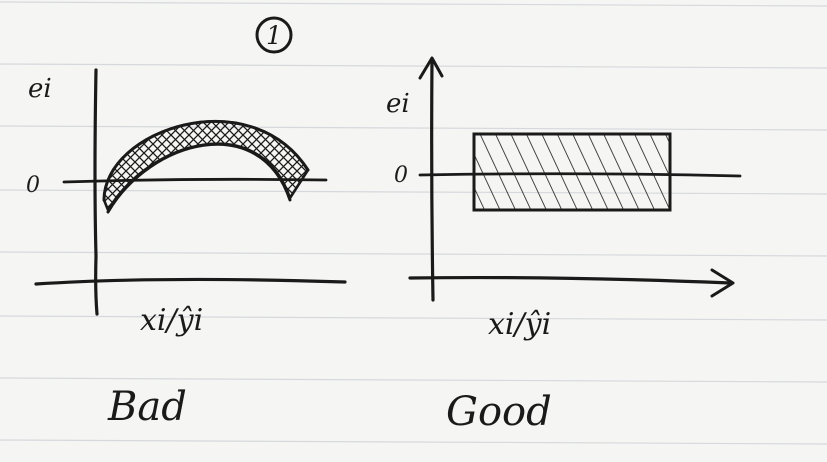 The width and height of the screenshot is (827, 462). What do you see at coordinates (147, 407) in the screenshot?
I see `caption-bad: Bad` at bounding box center [147, 407].